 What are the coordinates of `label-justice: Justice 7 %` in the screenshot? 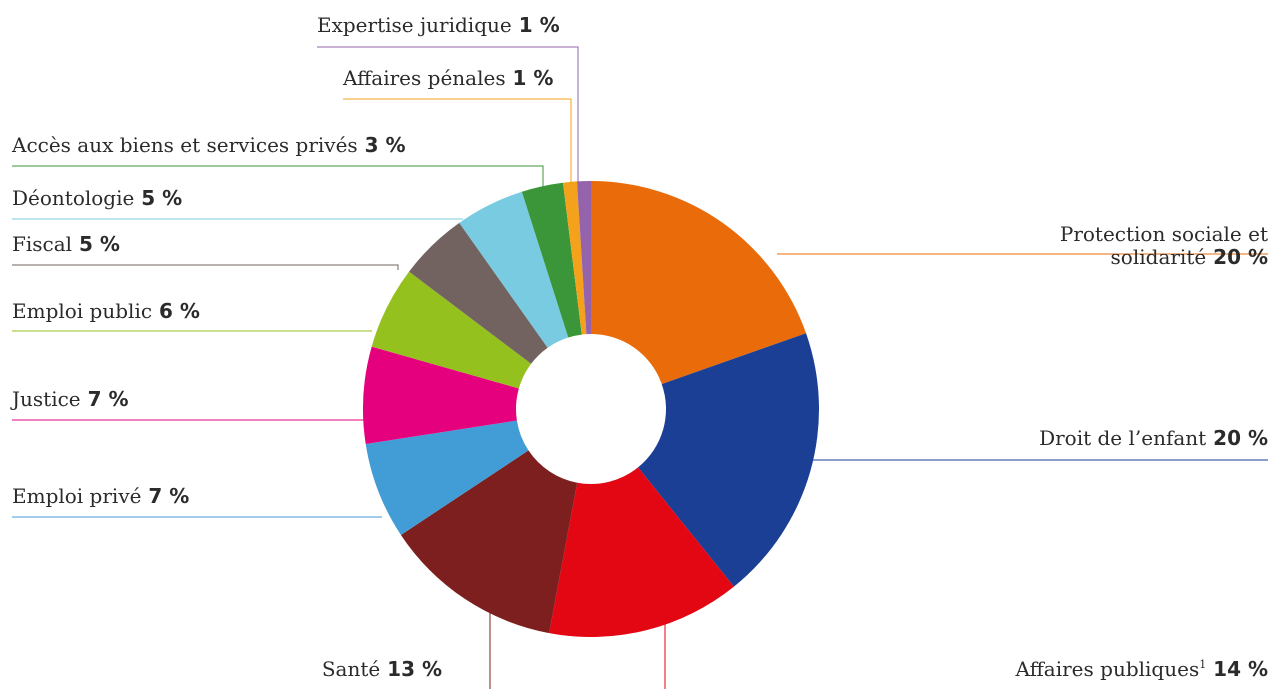 It's located at (69, 399).